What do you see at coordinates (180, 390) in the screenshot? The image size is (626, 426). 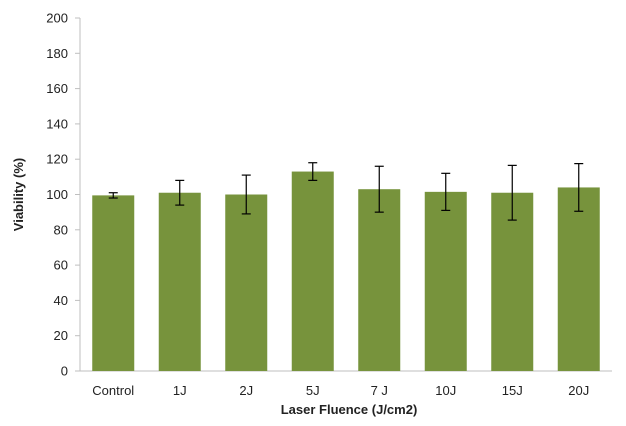 I see `x-tick-label: 1J` at bounding box center [180, 390].